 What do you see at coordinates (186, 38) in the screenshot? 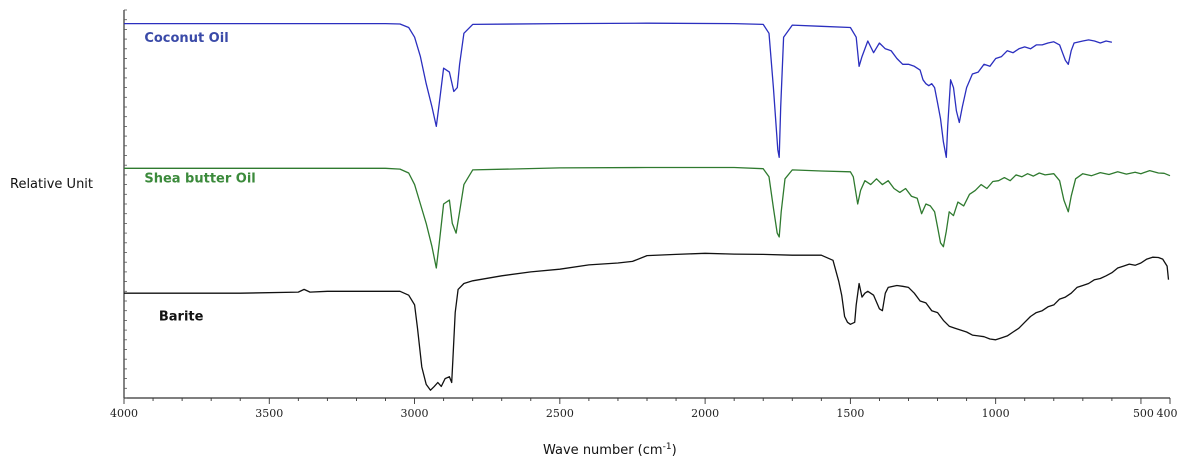
I see `series-label-coconut-oil: Coconut Oil` at bounding box center [186, 38].